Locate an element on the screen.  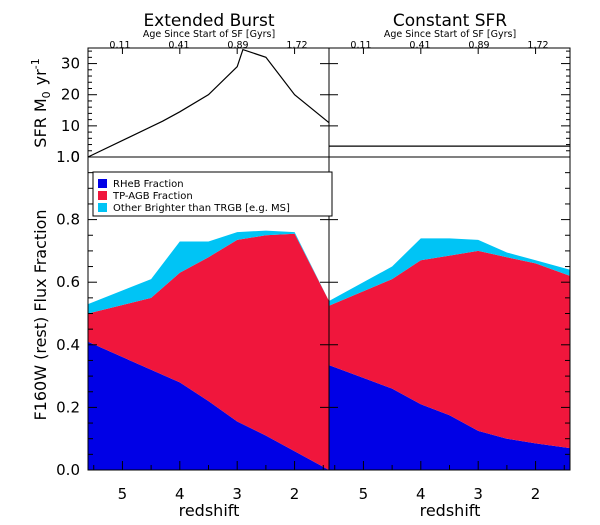
sfr-y-tick-label: 20 is located at coordinates (70, 95).